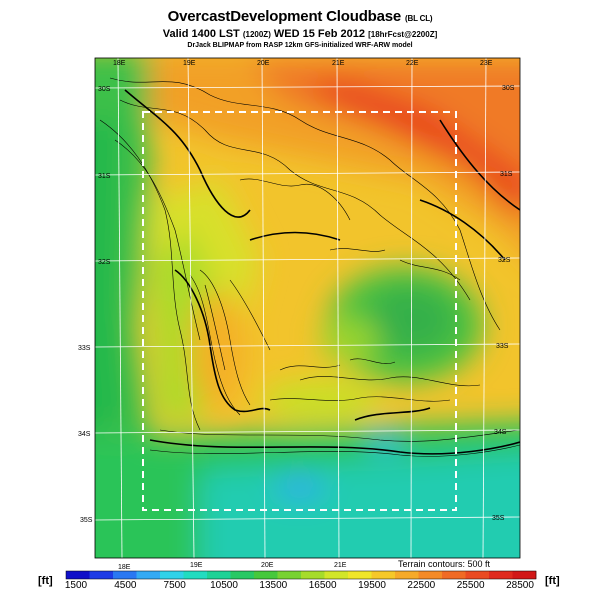  Describe the element at coordinates (470, 585) in the screenshot. I see `colorbar-tick-label: 25500` at that location.